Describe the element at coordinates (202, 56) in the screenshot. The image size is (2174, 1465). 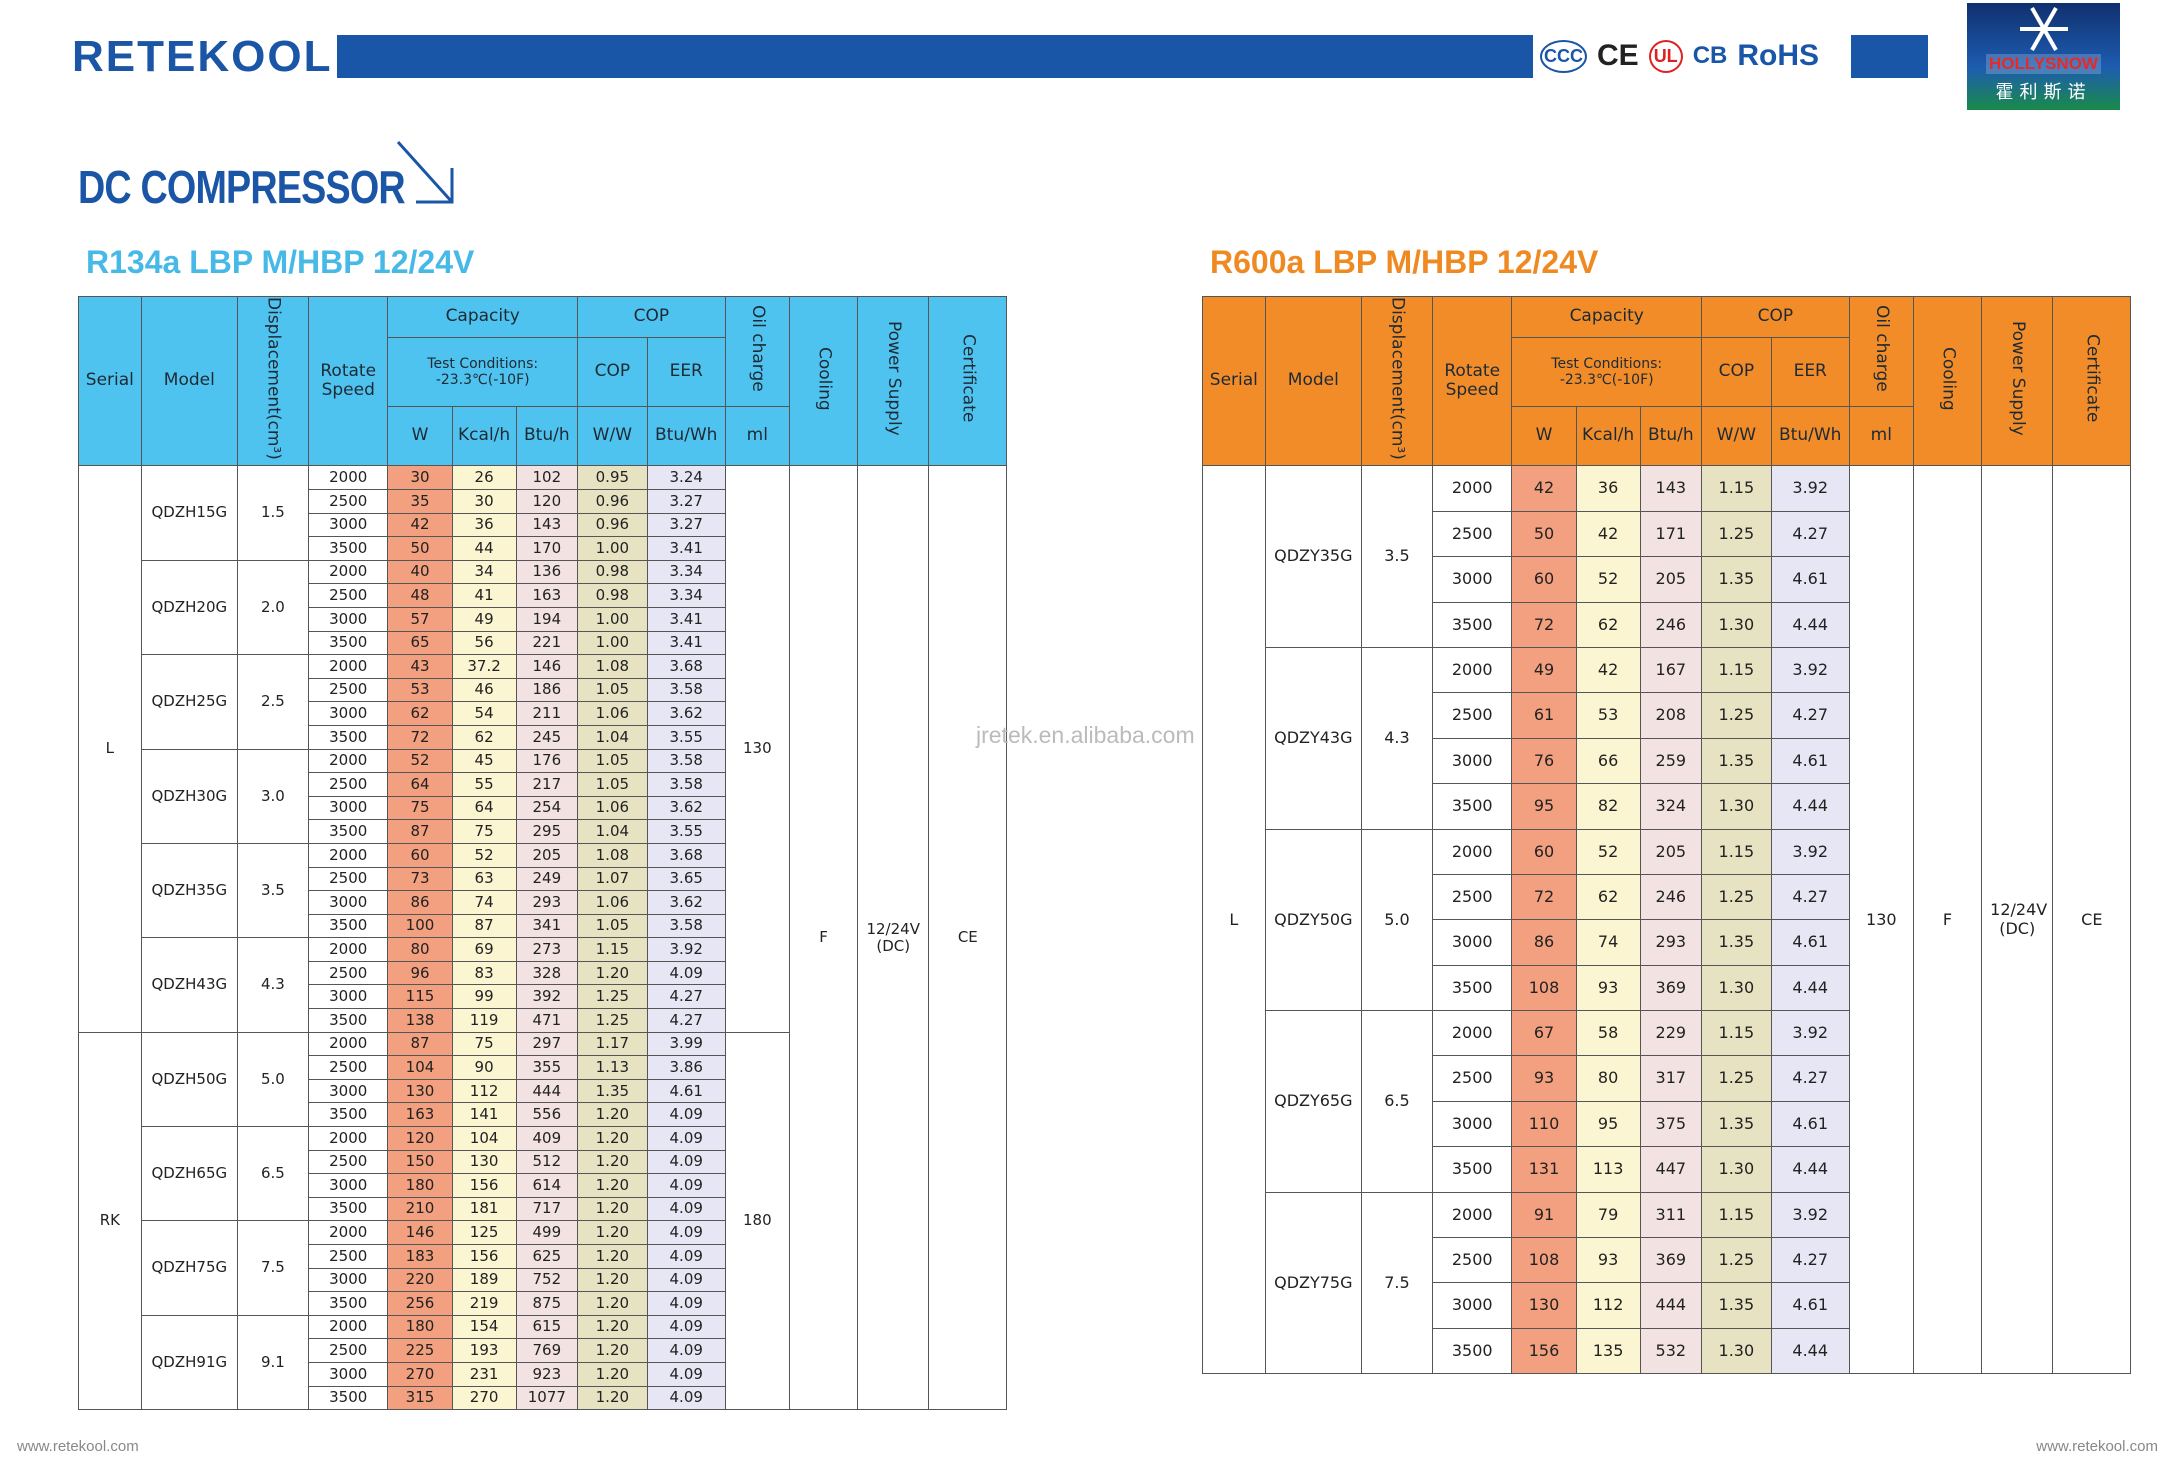
I see `brand-logo: RETEKOOL` at that location.